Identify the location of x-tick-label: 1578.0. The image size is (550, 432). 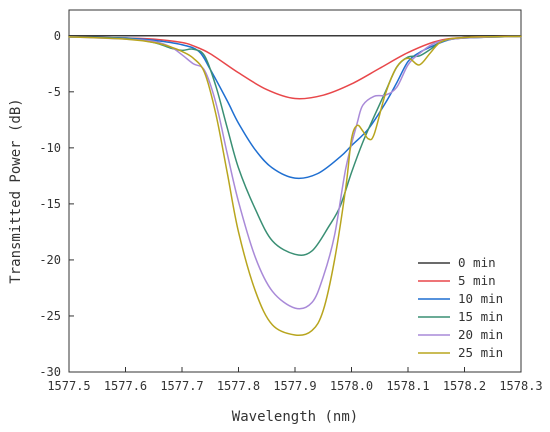
(351, 386).